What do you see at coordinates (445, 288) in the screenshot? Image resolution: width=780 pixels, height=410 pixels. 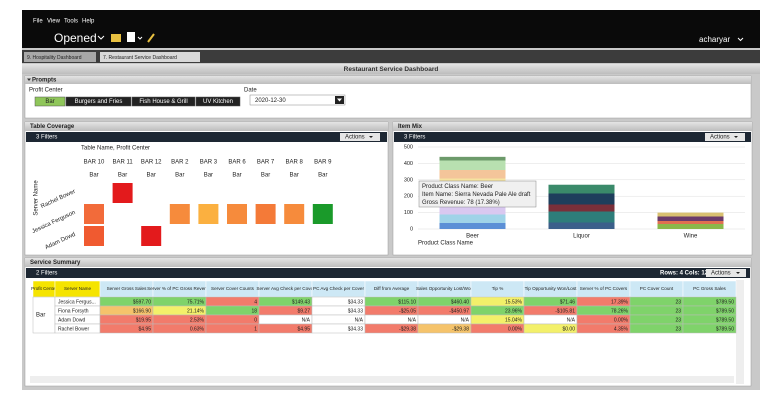 I see `column-header-label: Sales Opportunity Lost/Won` at bounding box center [445, 288].